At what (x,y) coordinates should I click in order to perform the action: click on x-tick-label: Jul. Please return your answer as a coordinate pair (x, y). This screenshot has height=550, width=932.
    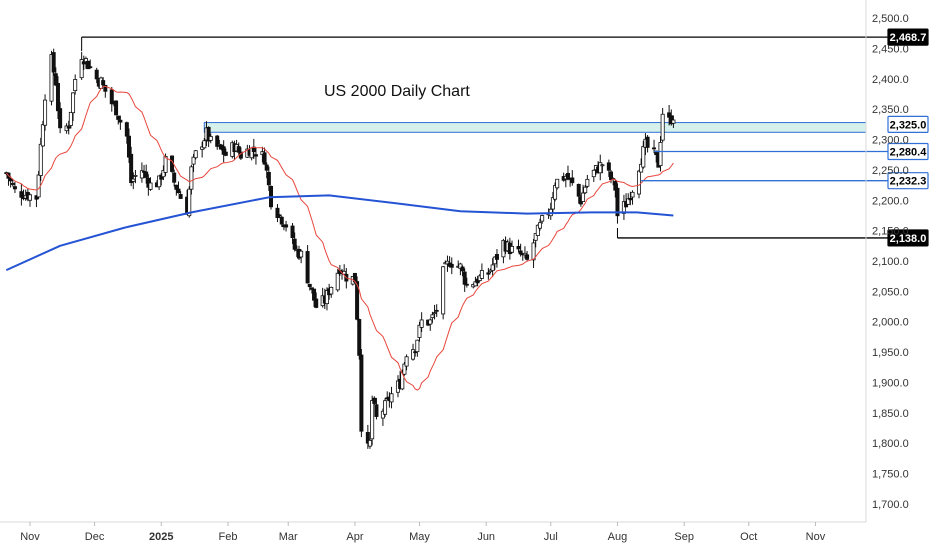
    Looking at the image, I should click on (551, 537).